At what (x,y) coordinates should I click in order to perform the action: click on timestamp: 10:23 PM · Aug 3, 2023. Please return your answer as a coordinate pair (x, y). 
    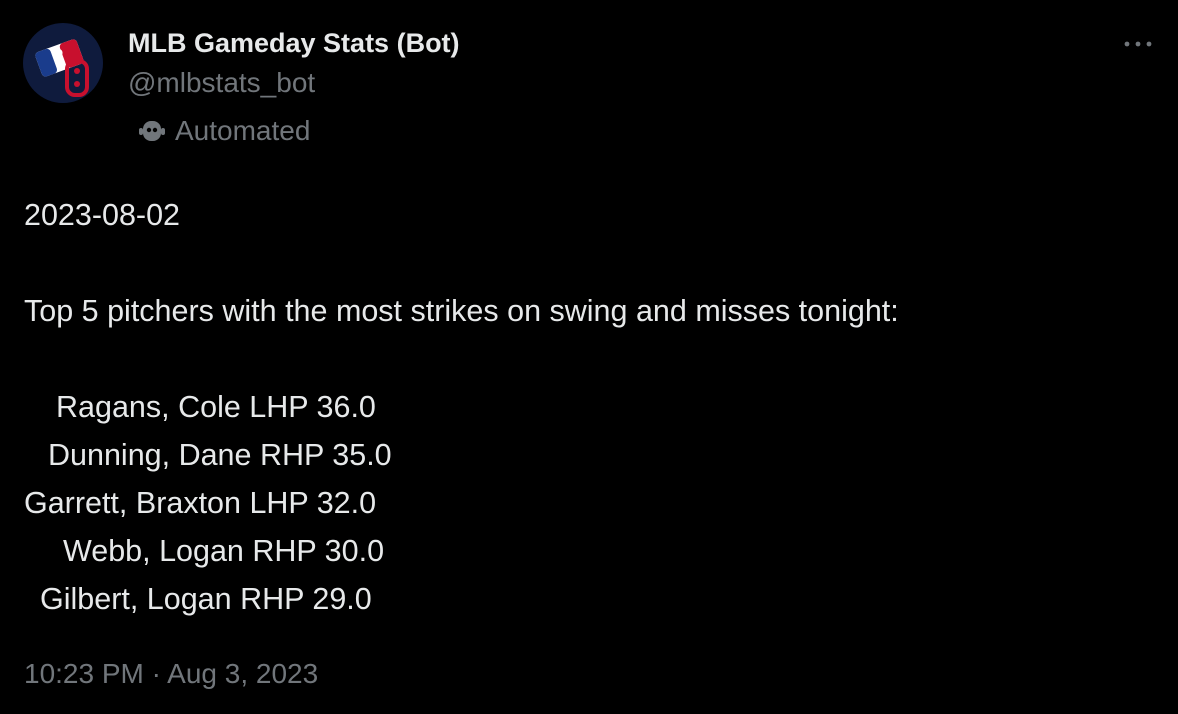
    Looking at the image, I should click on (171, 673).